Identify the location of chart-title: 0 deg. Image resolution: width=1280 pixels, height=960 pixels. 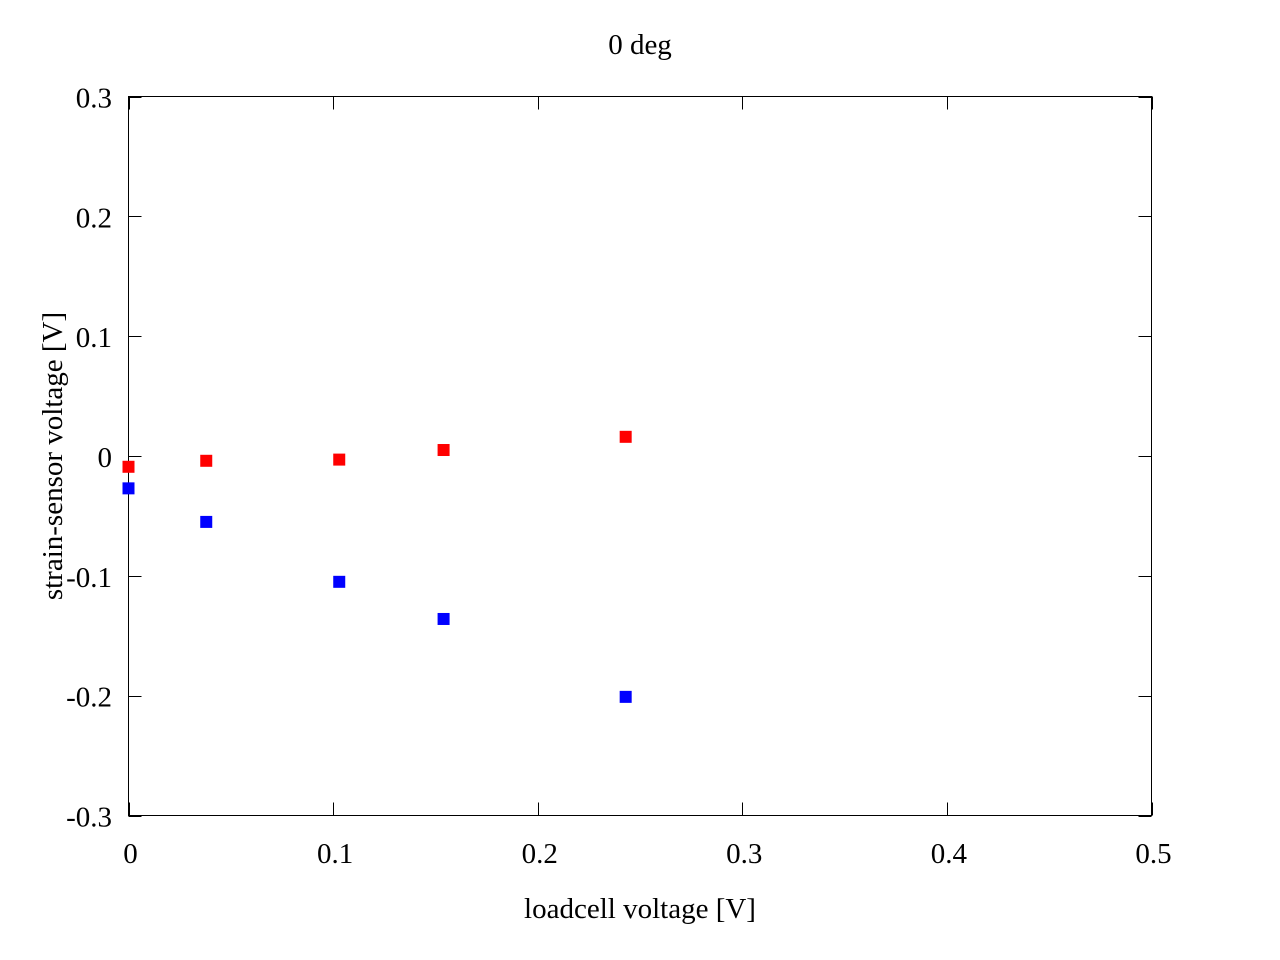
(640, 45).